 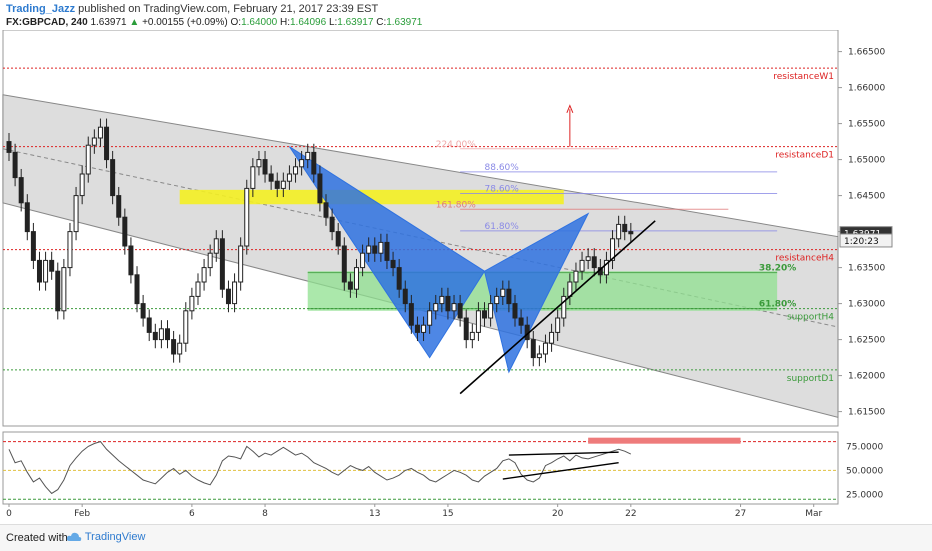 What do you see at coordinates (866, 125) in the screenshot?
I see `price-tick-label: 1.65500` at bounding box center [866, 125].